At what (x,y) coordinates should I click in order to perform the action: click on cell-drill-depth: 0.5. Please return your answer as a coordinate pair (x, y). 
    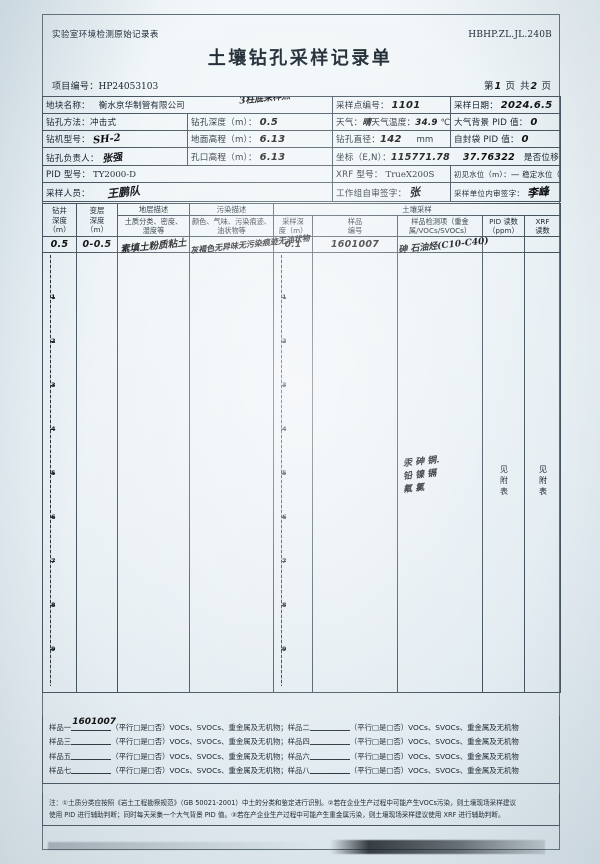
    Looking at the image, I should click on (59, 245).